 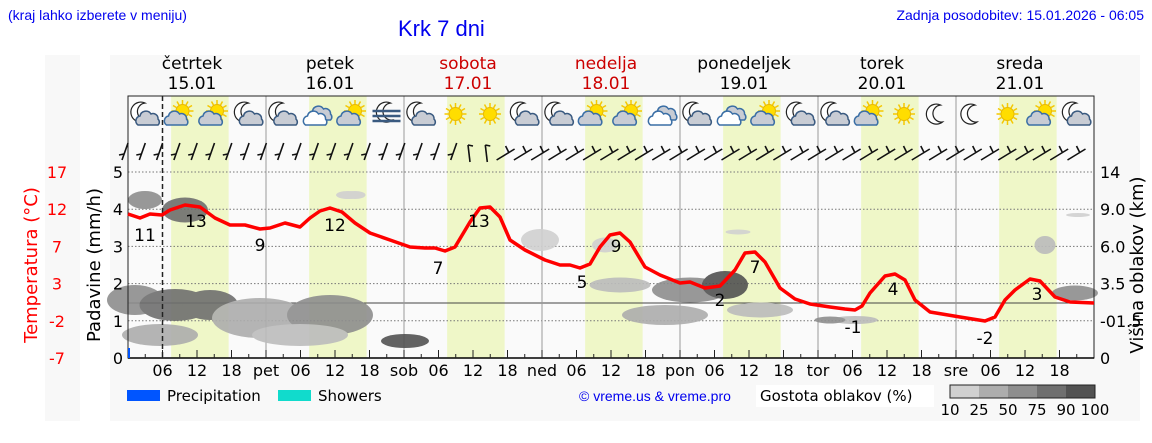 What do you see at coordinates (468, 64) in the screenshot?
I see `day-name: sobota` at bounding box center [468, 64].